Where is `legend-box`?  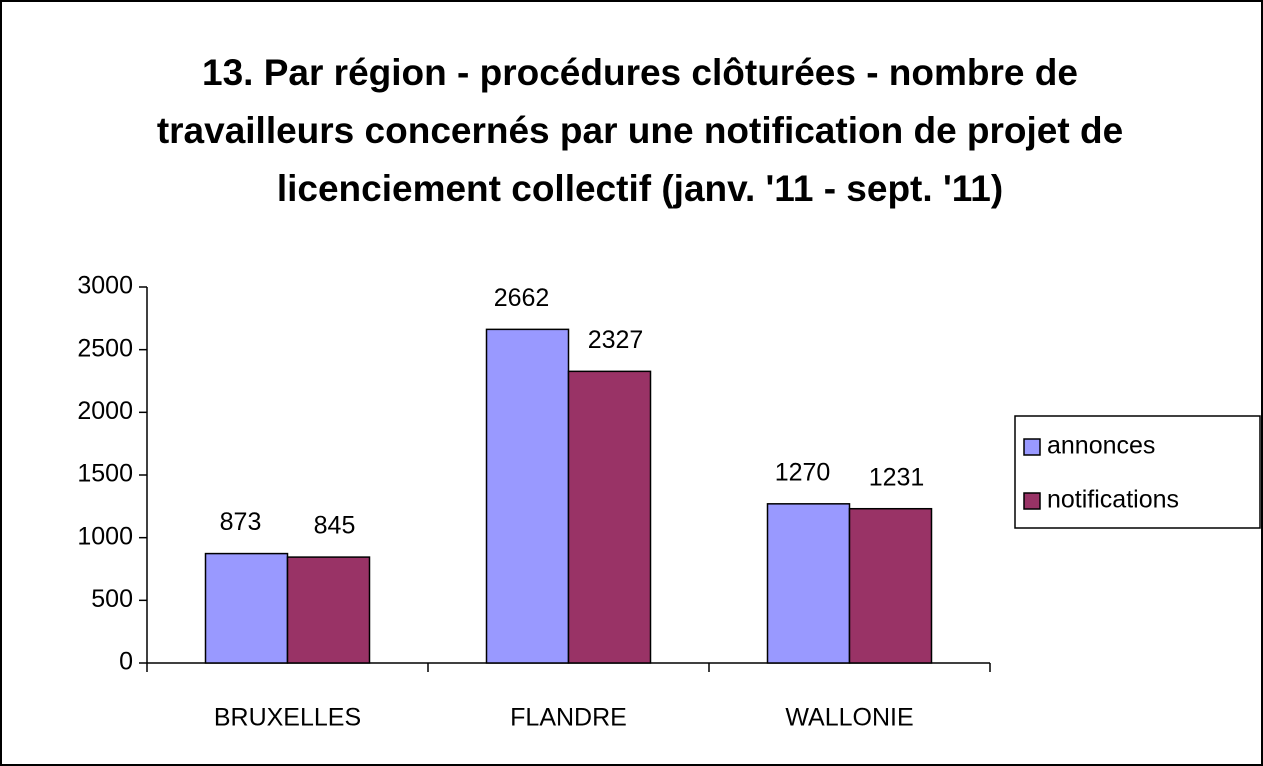 legend-box is located at coordinates (1137, 472).